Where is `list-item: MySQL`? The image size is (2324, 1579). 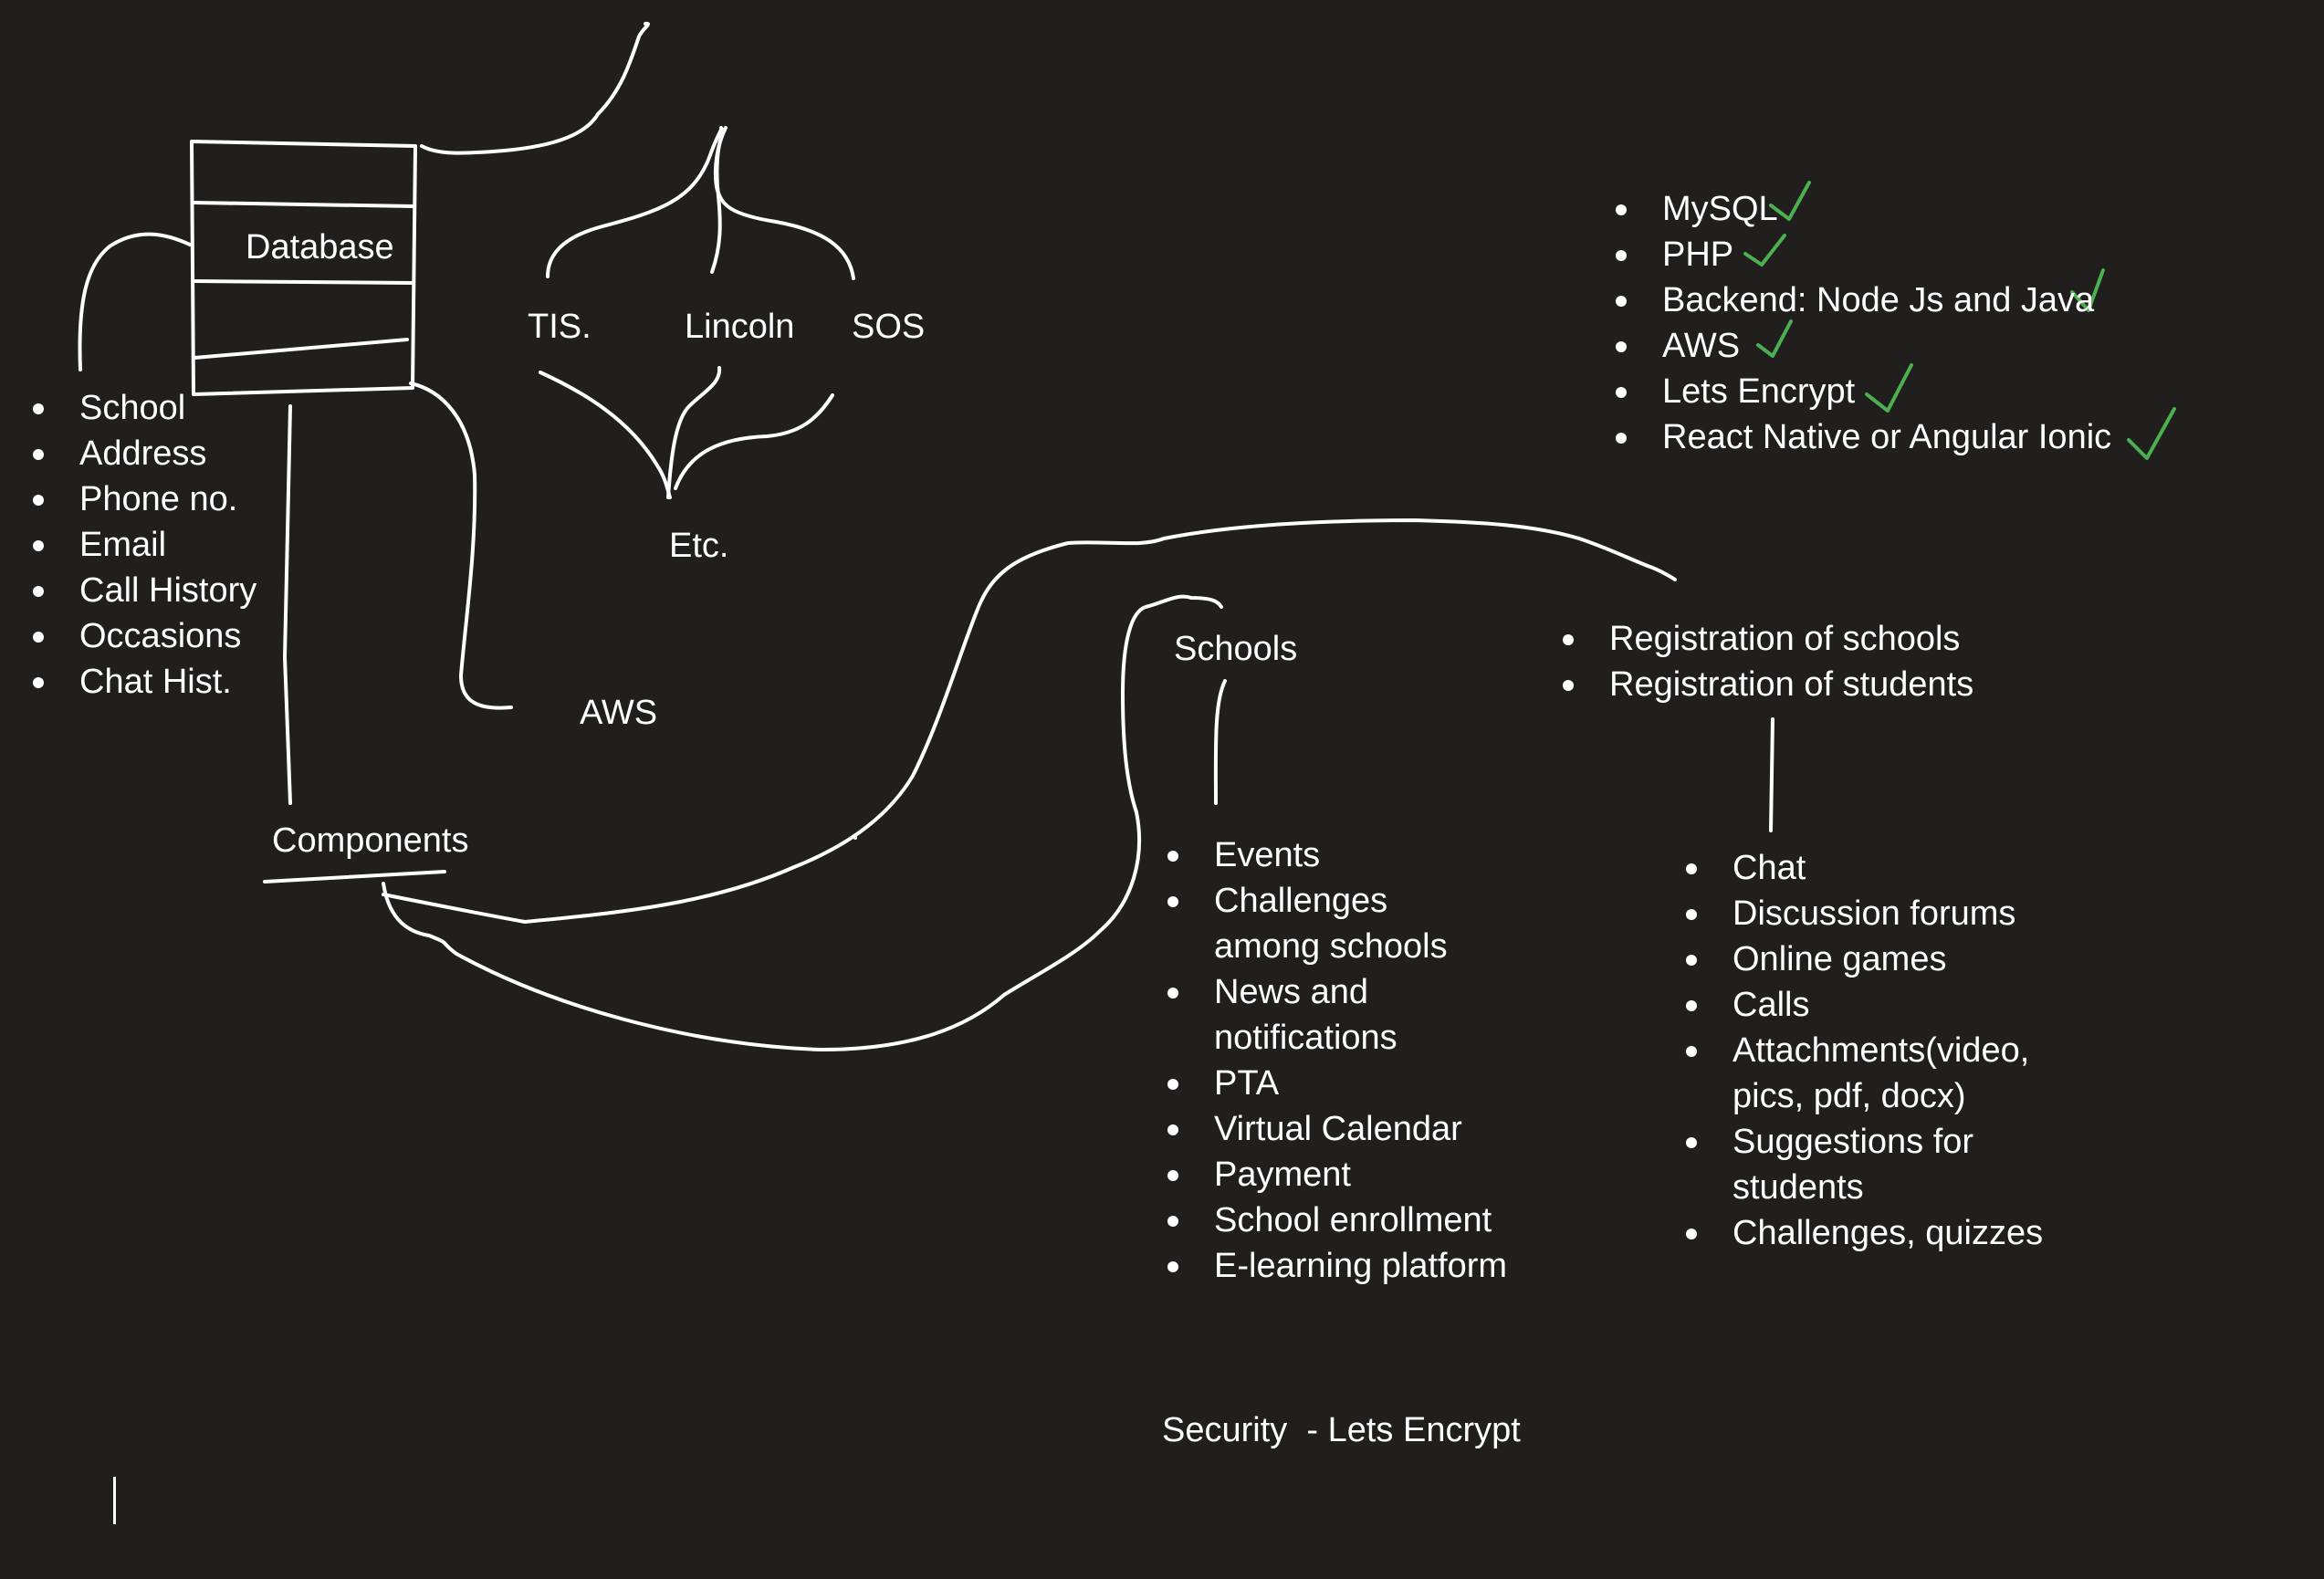
list-item: MySQL is located at coordinates (1861, 209).